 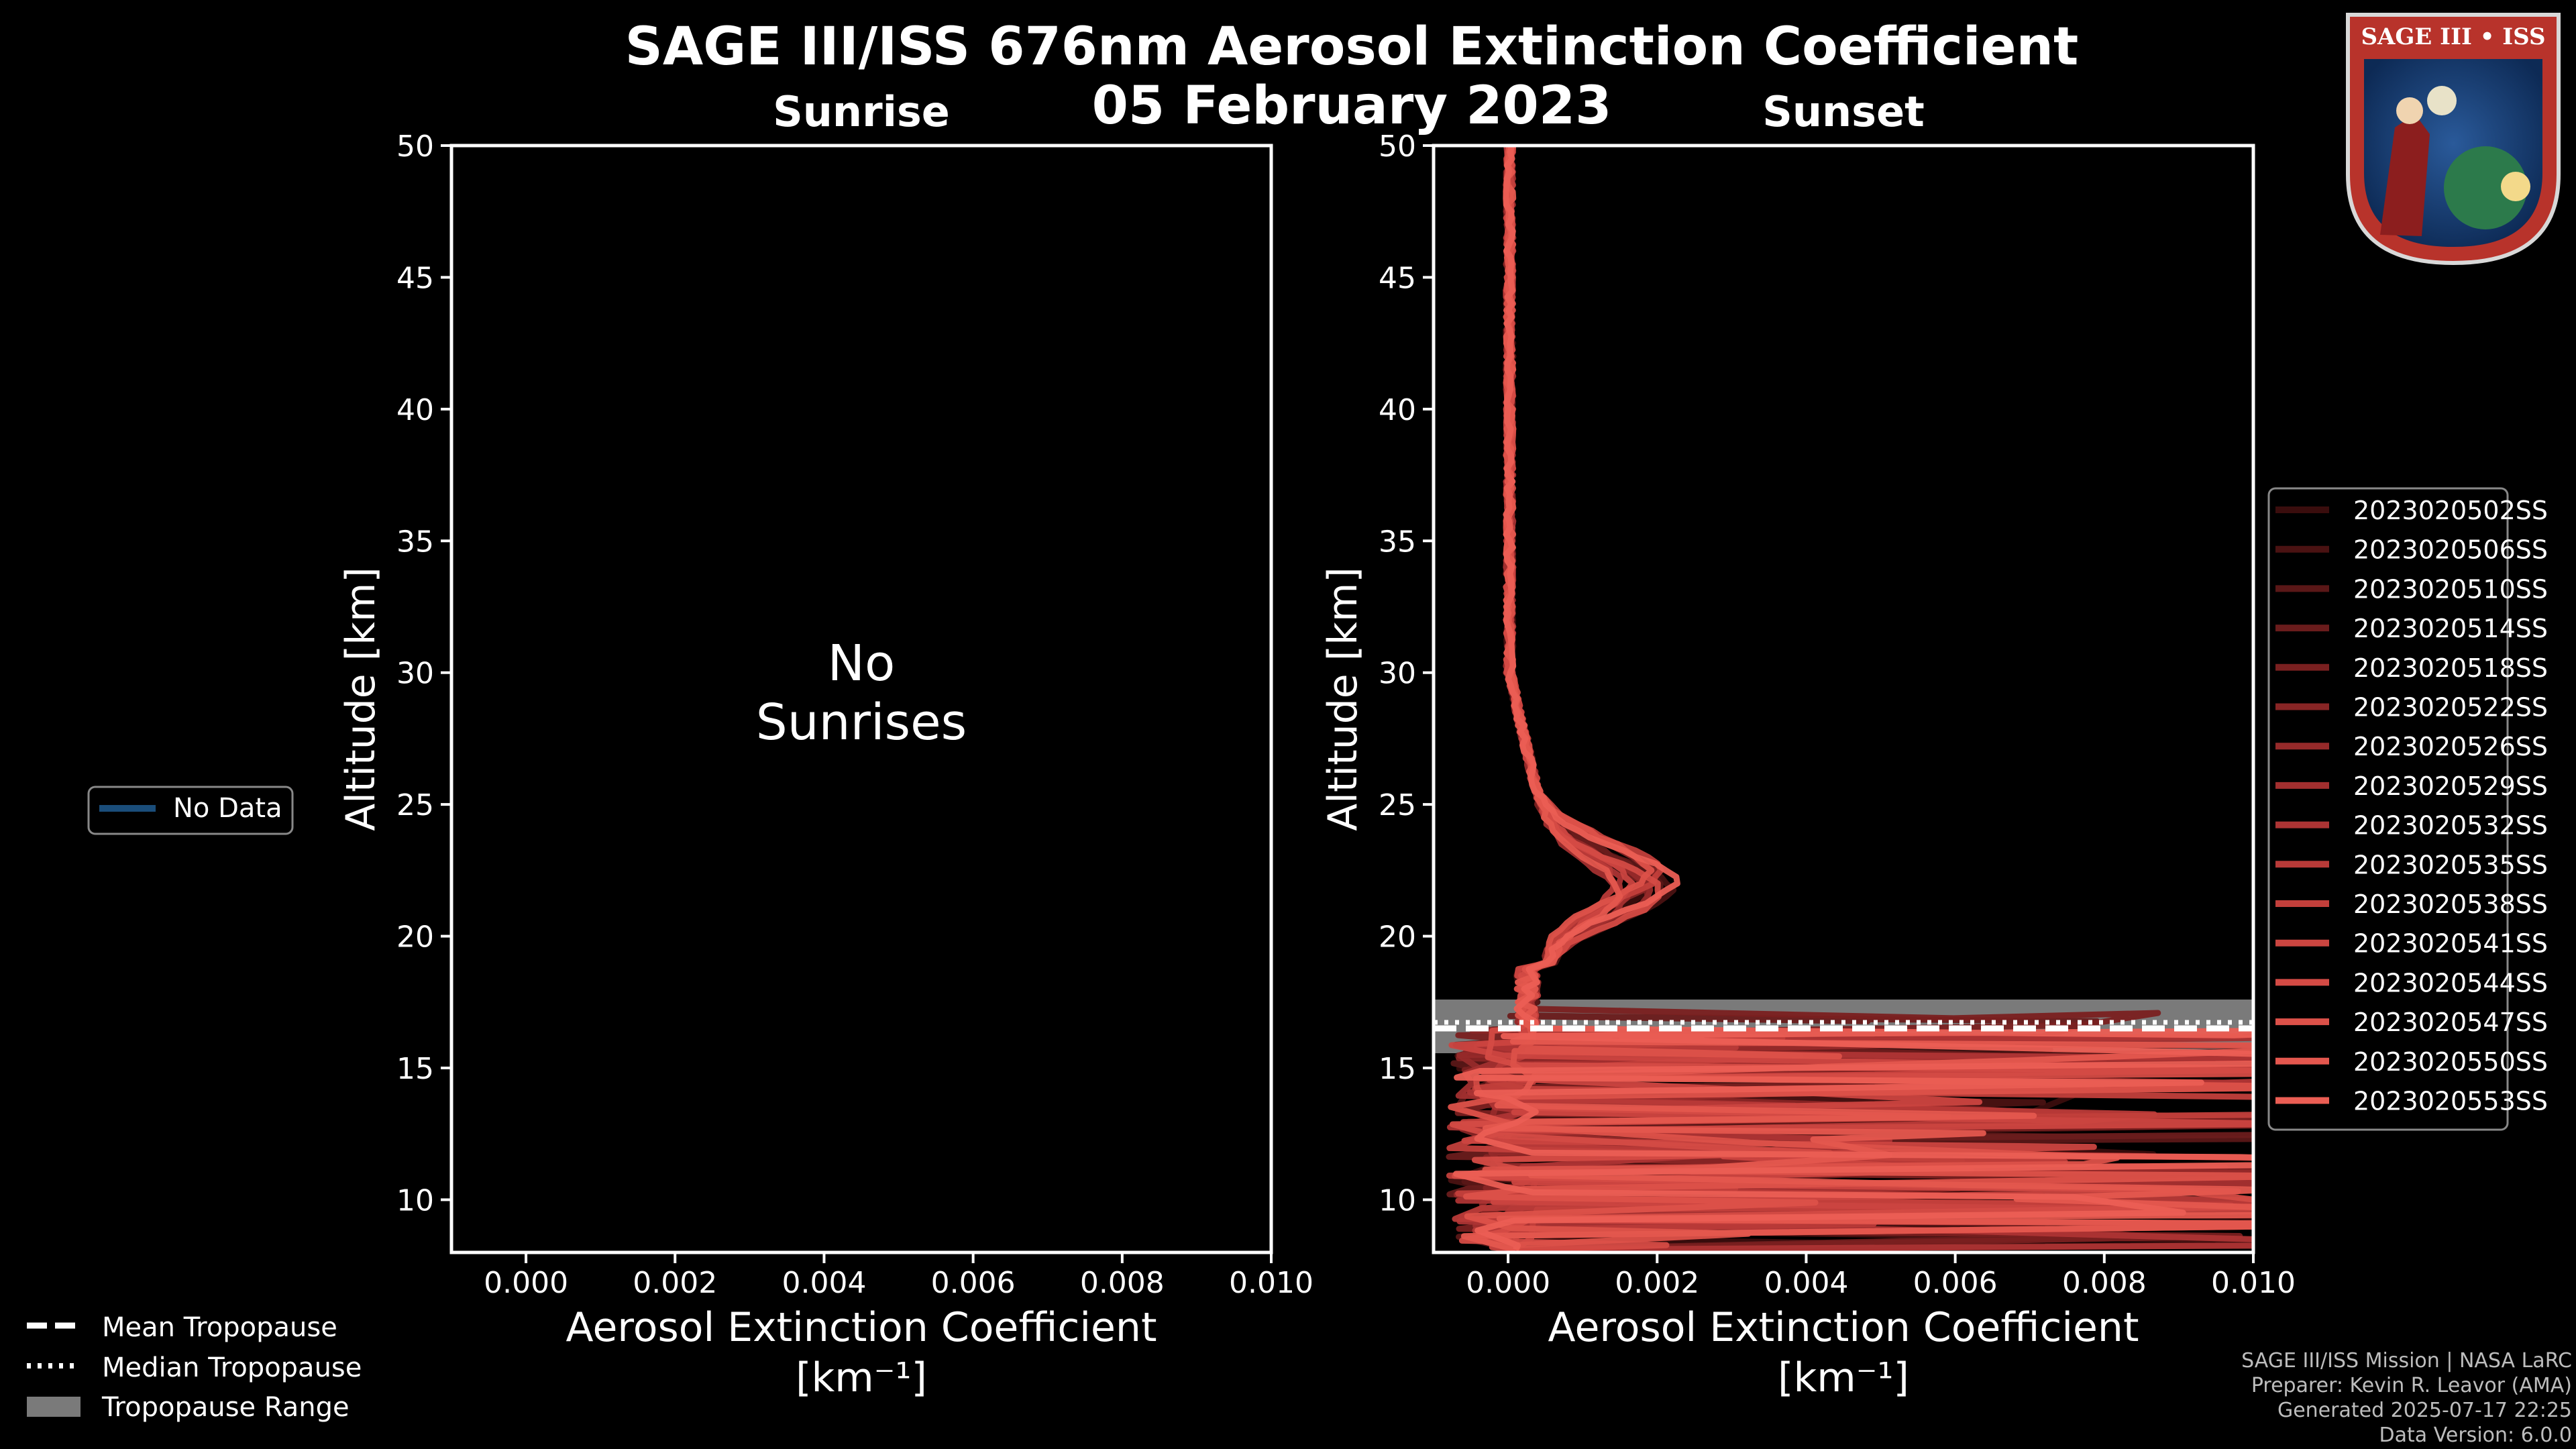 What do you see at coordinates (861, 1327) in the screenshot?
I see `sunrise-x-axis-label: Aerosol Extinction Coefficient` at bounding box center [861, 1327].